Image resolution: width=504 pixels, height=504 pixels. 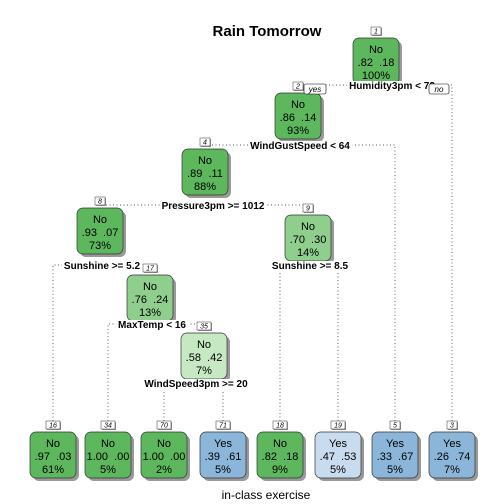 I want to click on node-id: 1, so click(x=376, y=32).